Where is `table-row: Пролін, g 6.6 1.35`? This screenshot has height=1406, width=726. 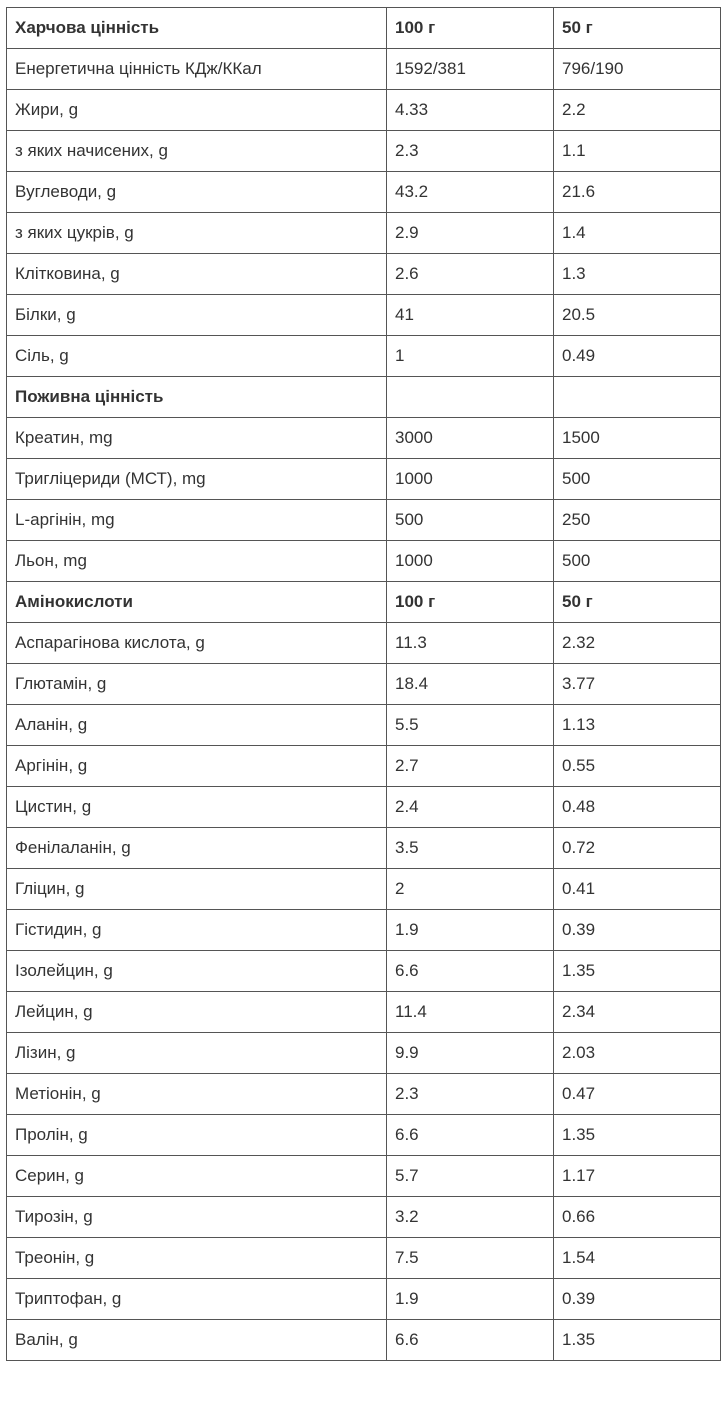
table-row: Пролін, g 6.6 1.35 is located at coordinates (363, 1135).